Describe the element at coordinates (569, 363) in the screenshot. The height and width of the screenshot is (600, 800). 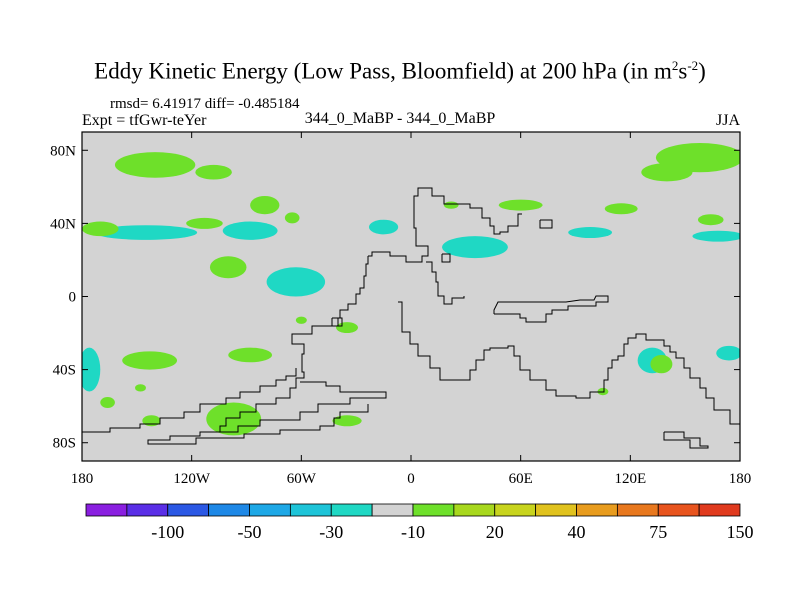
I see `coastline-east-africa` at that location.